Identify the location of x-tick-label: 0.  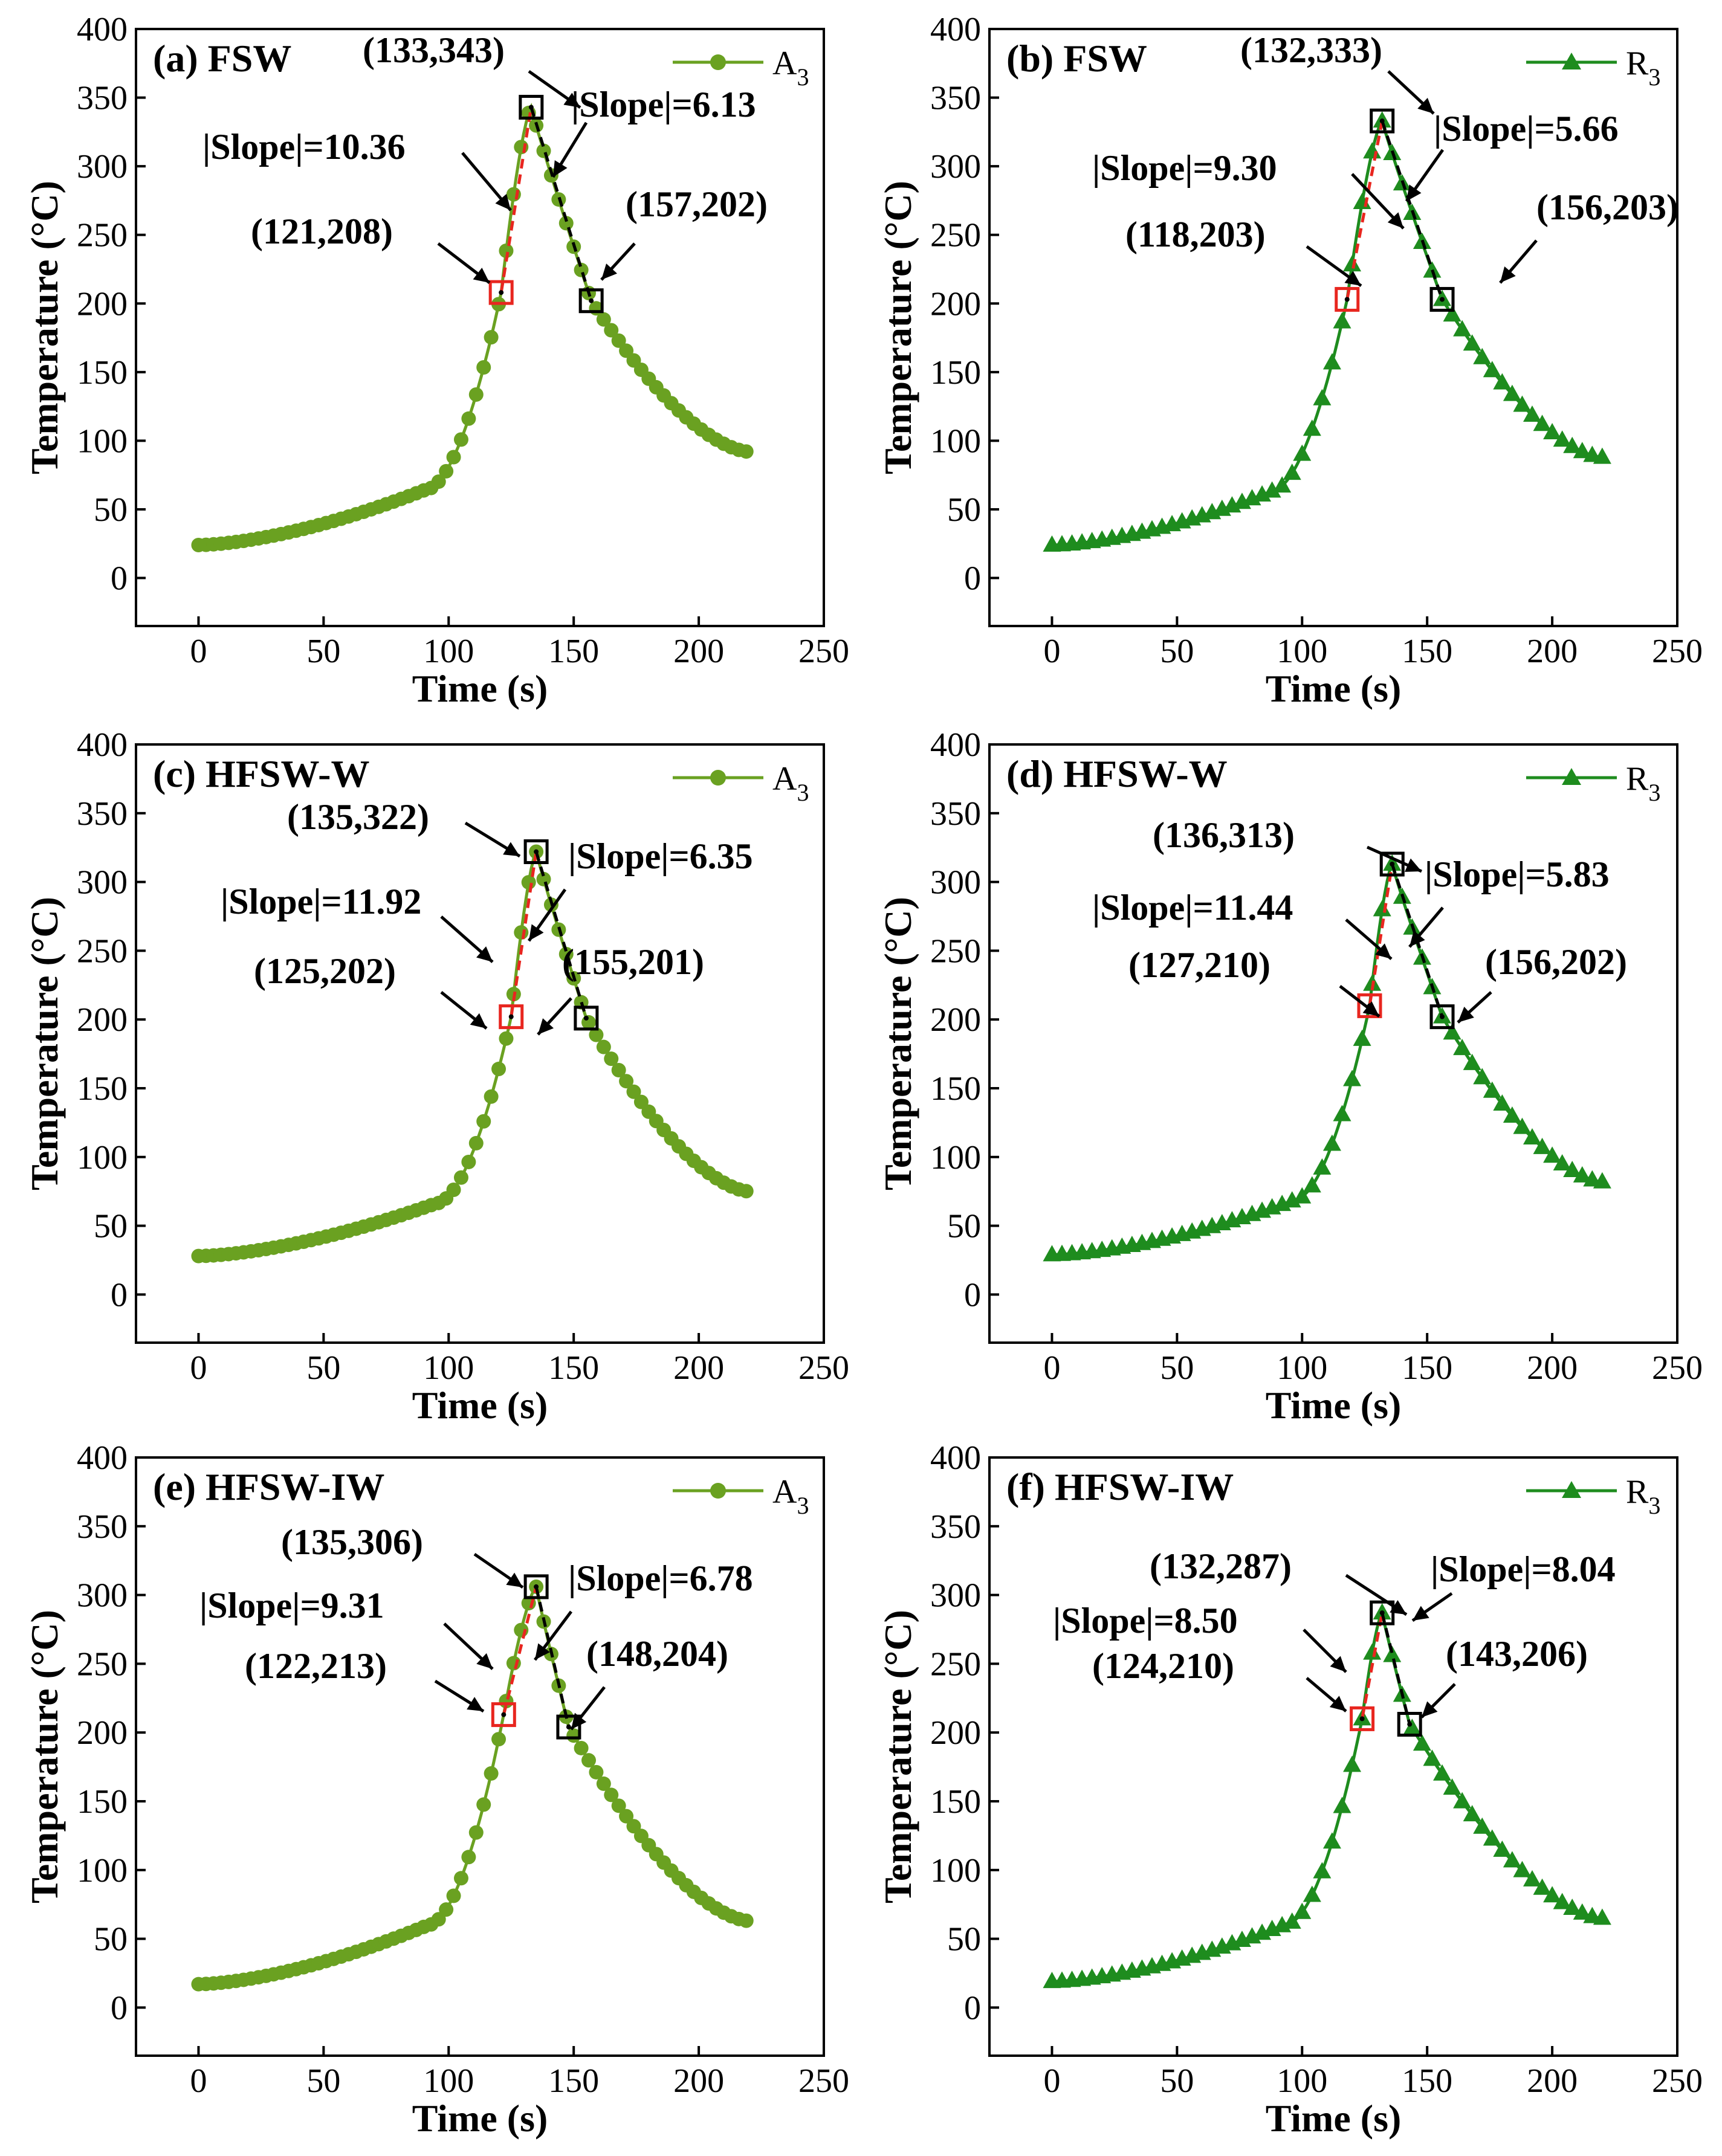
(1051, 1368).